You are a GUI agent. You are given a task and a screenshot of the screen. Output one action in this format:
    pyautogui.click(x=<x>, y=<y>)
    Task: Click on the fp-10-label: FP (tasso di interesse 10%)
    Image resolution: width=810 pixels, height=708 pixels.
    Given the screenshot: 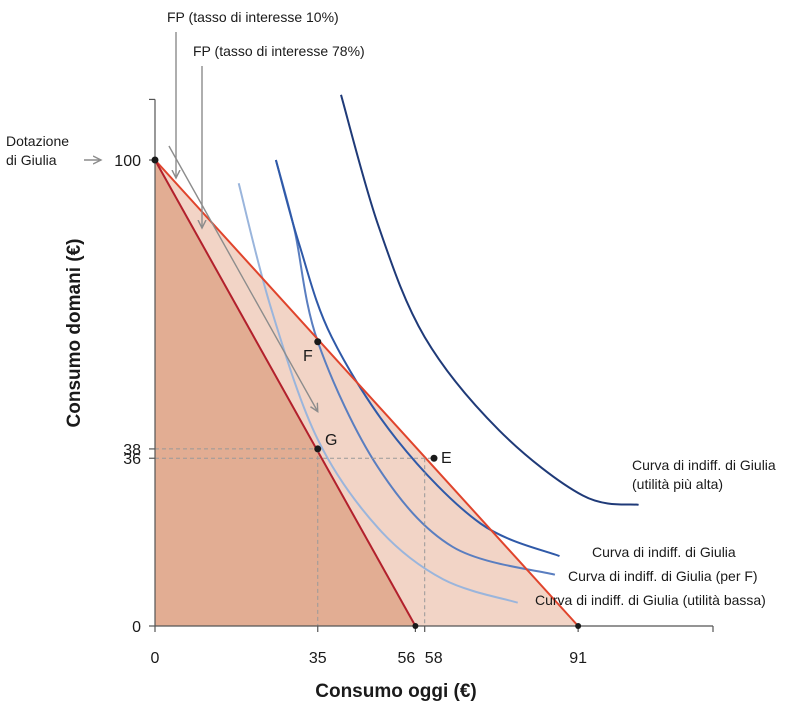 What is the action you would take?
    pyautogui.click(x=253, y=17)
    